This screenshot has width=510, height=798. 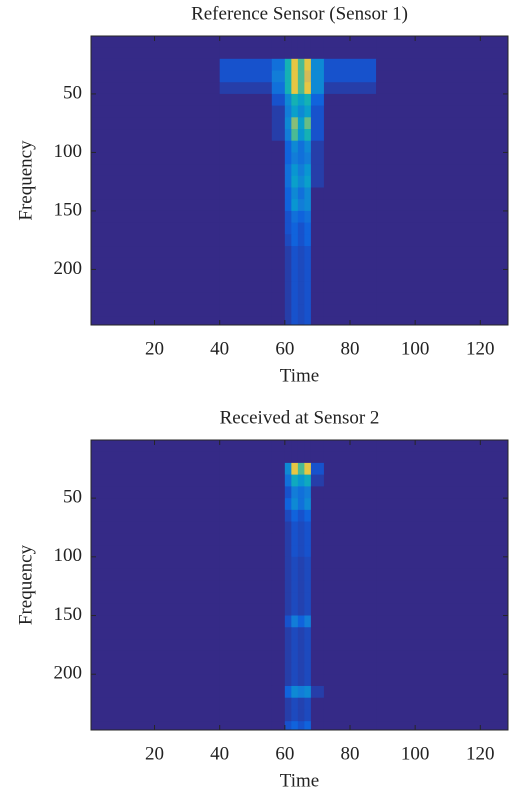 What do you see at coordinates (300, 417) in the screenshot?
I see `chart-title: Received at Sensor 2` at bounding box center [300, 417].